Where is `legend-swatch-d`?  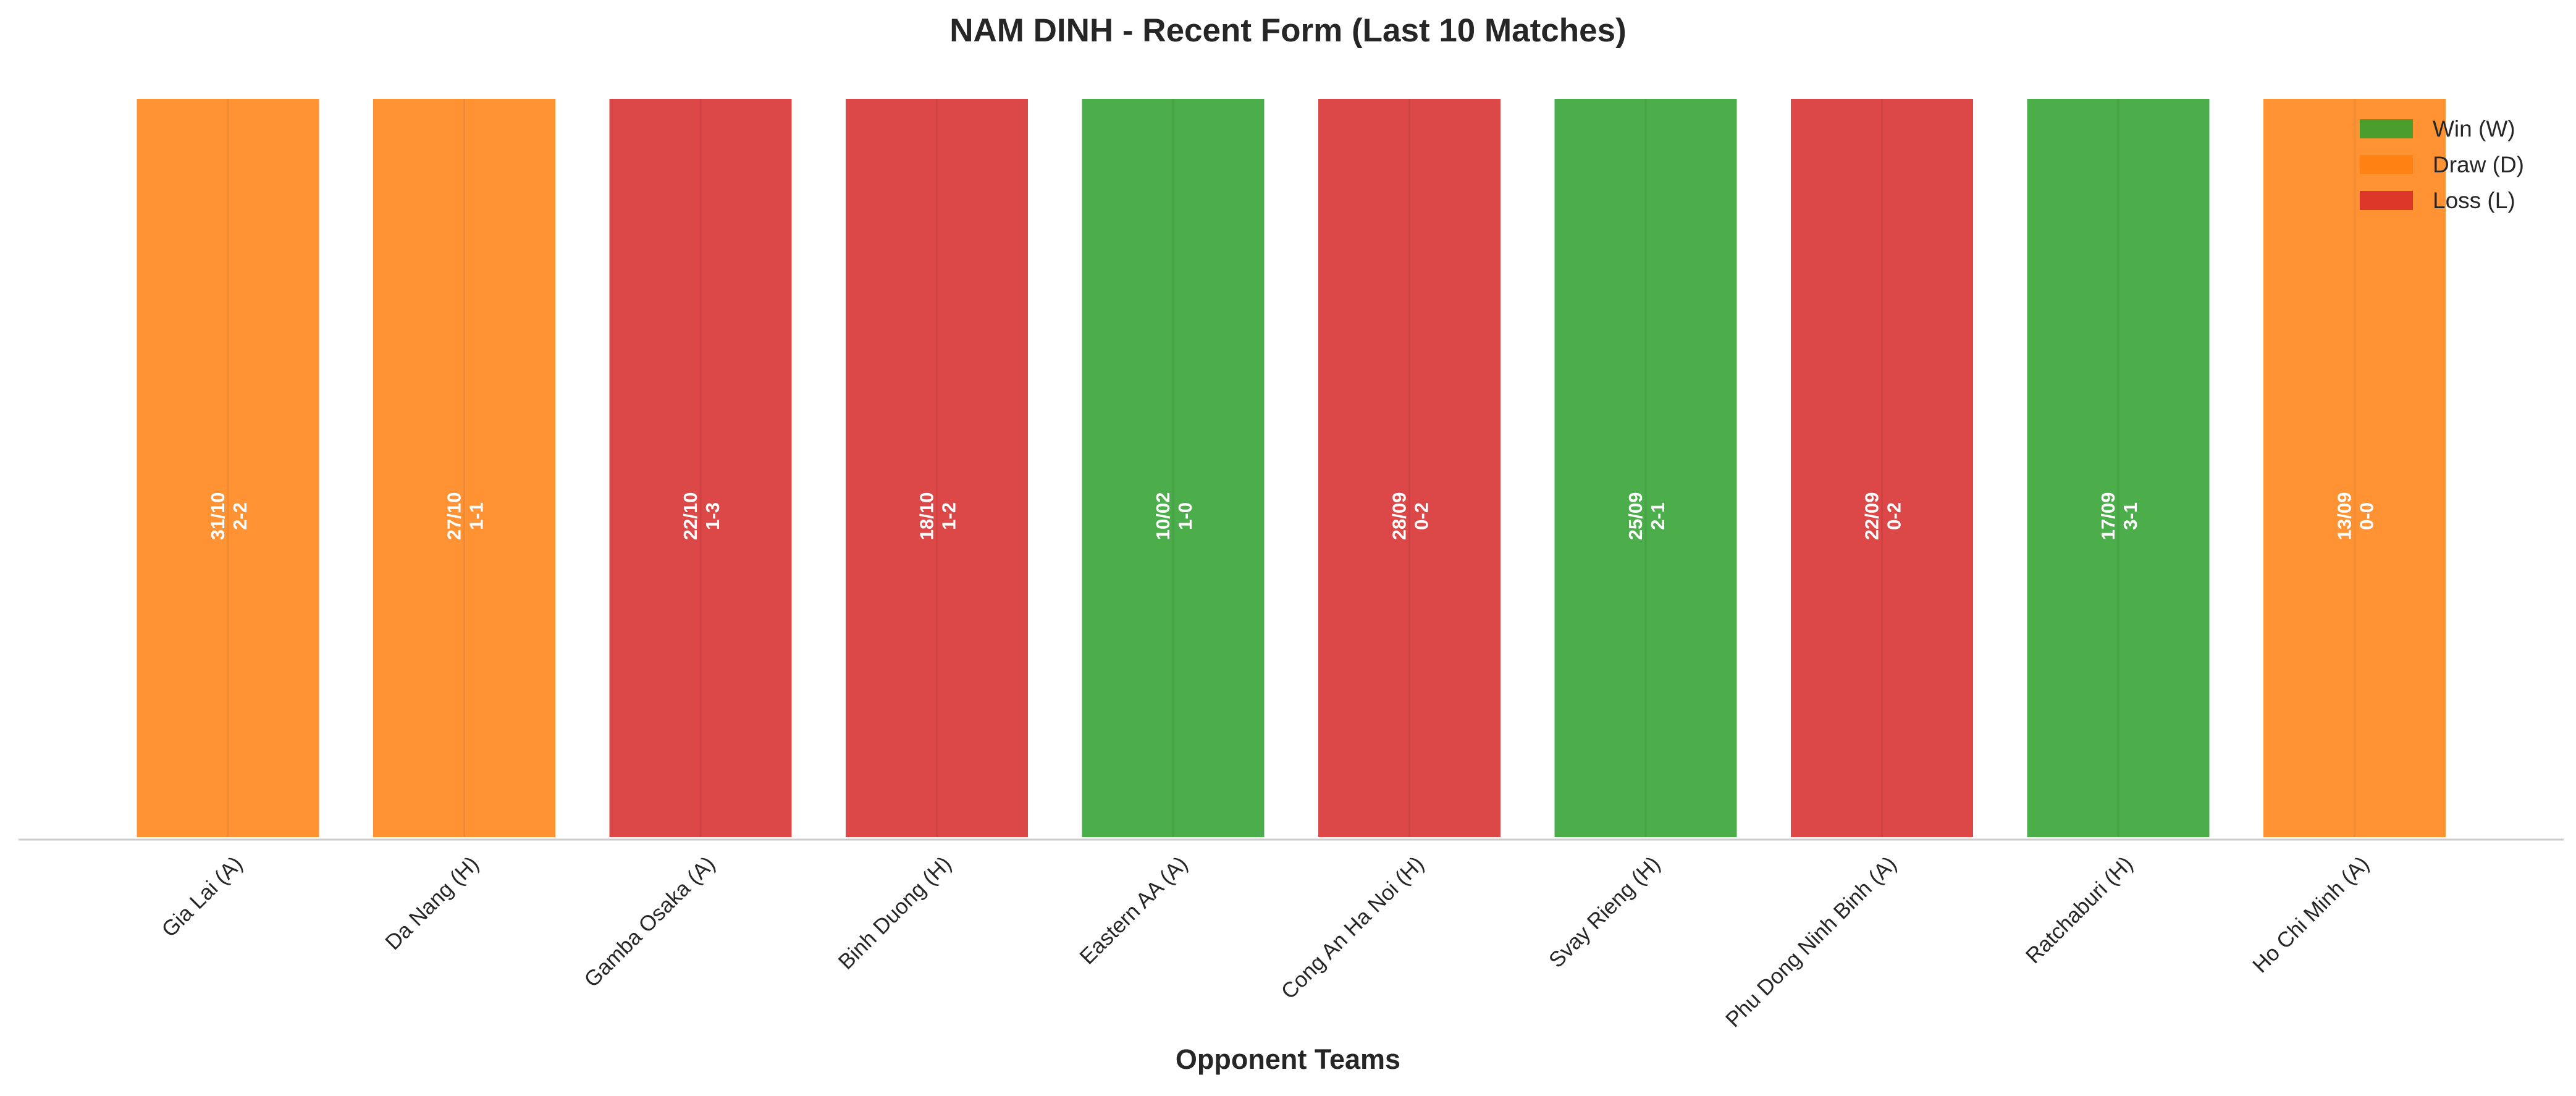
legend-swatch-d is located at coordinates (2386, 164).